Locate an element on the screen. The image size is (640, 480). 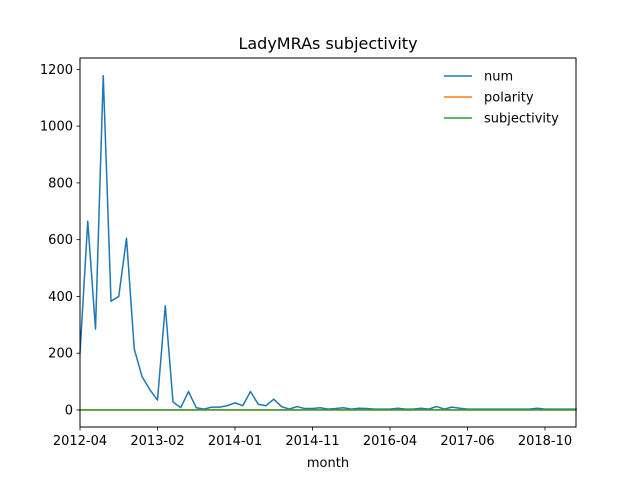
legend: num polarity subjectivity is located at coordinates (501, 98).